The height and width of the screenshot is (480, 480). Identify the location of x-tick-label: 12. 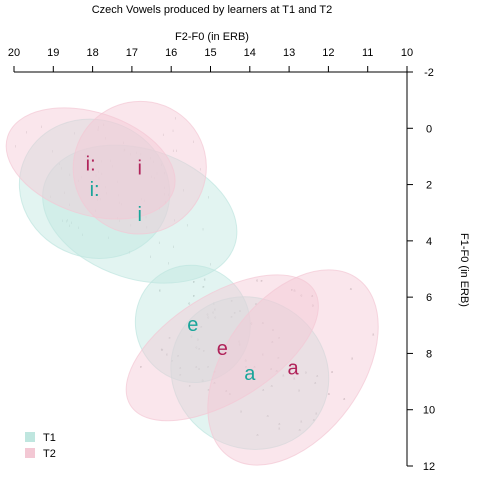
(328, 53).